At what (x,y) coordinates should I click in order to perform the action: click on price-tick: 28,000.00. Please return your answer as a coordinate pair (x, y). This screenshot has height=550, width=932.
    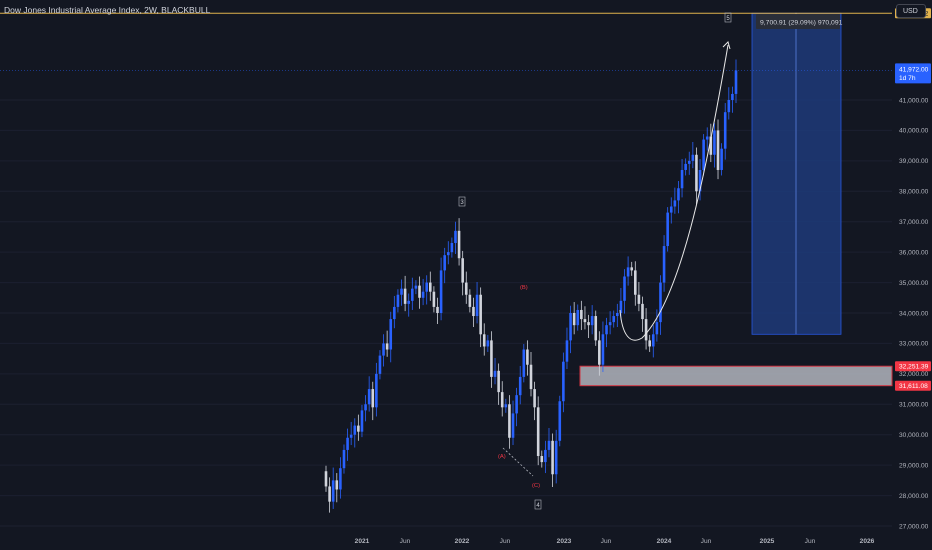
    Looking at the image, I should click on (914, 496).